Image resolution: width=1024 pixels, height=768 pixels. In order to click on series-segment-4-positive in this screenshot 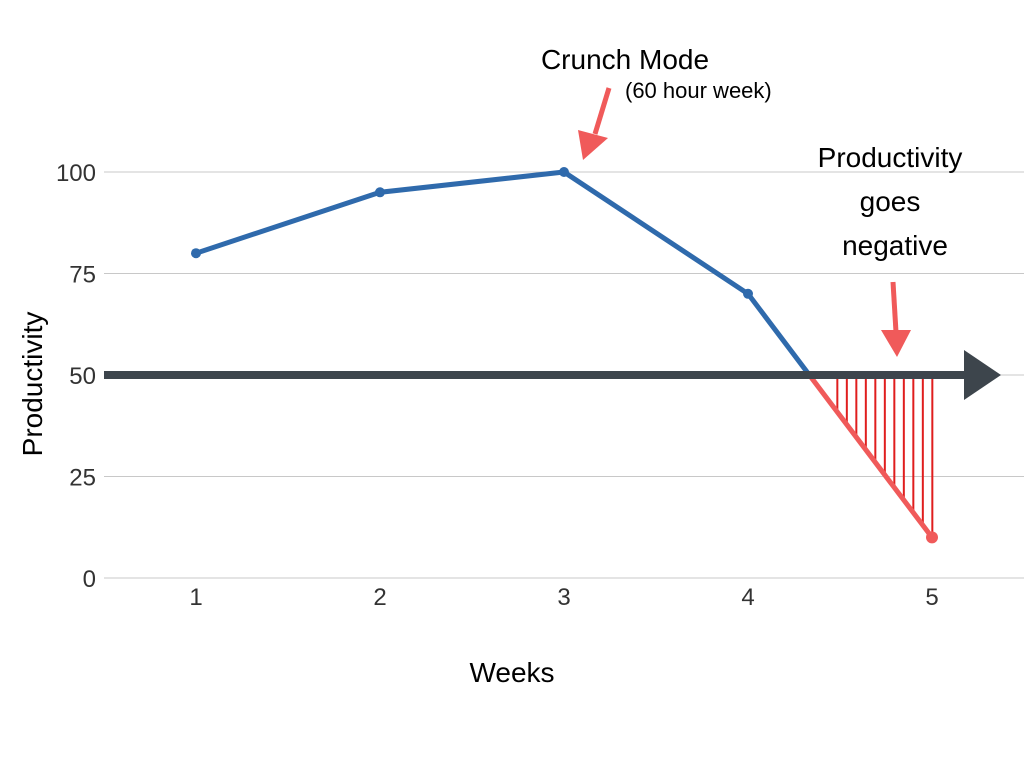, I will do `click(778, 334)`.